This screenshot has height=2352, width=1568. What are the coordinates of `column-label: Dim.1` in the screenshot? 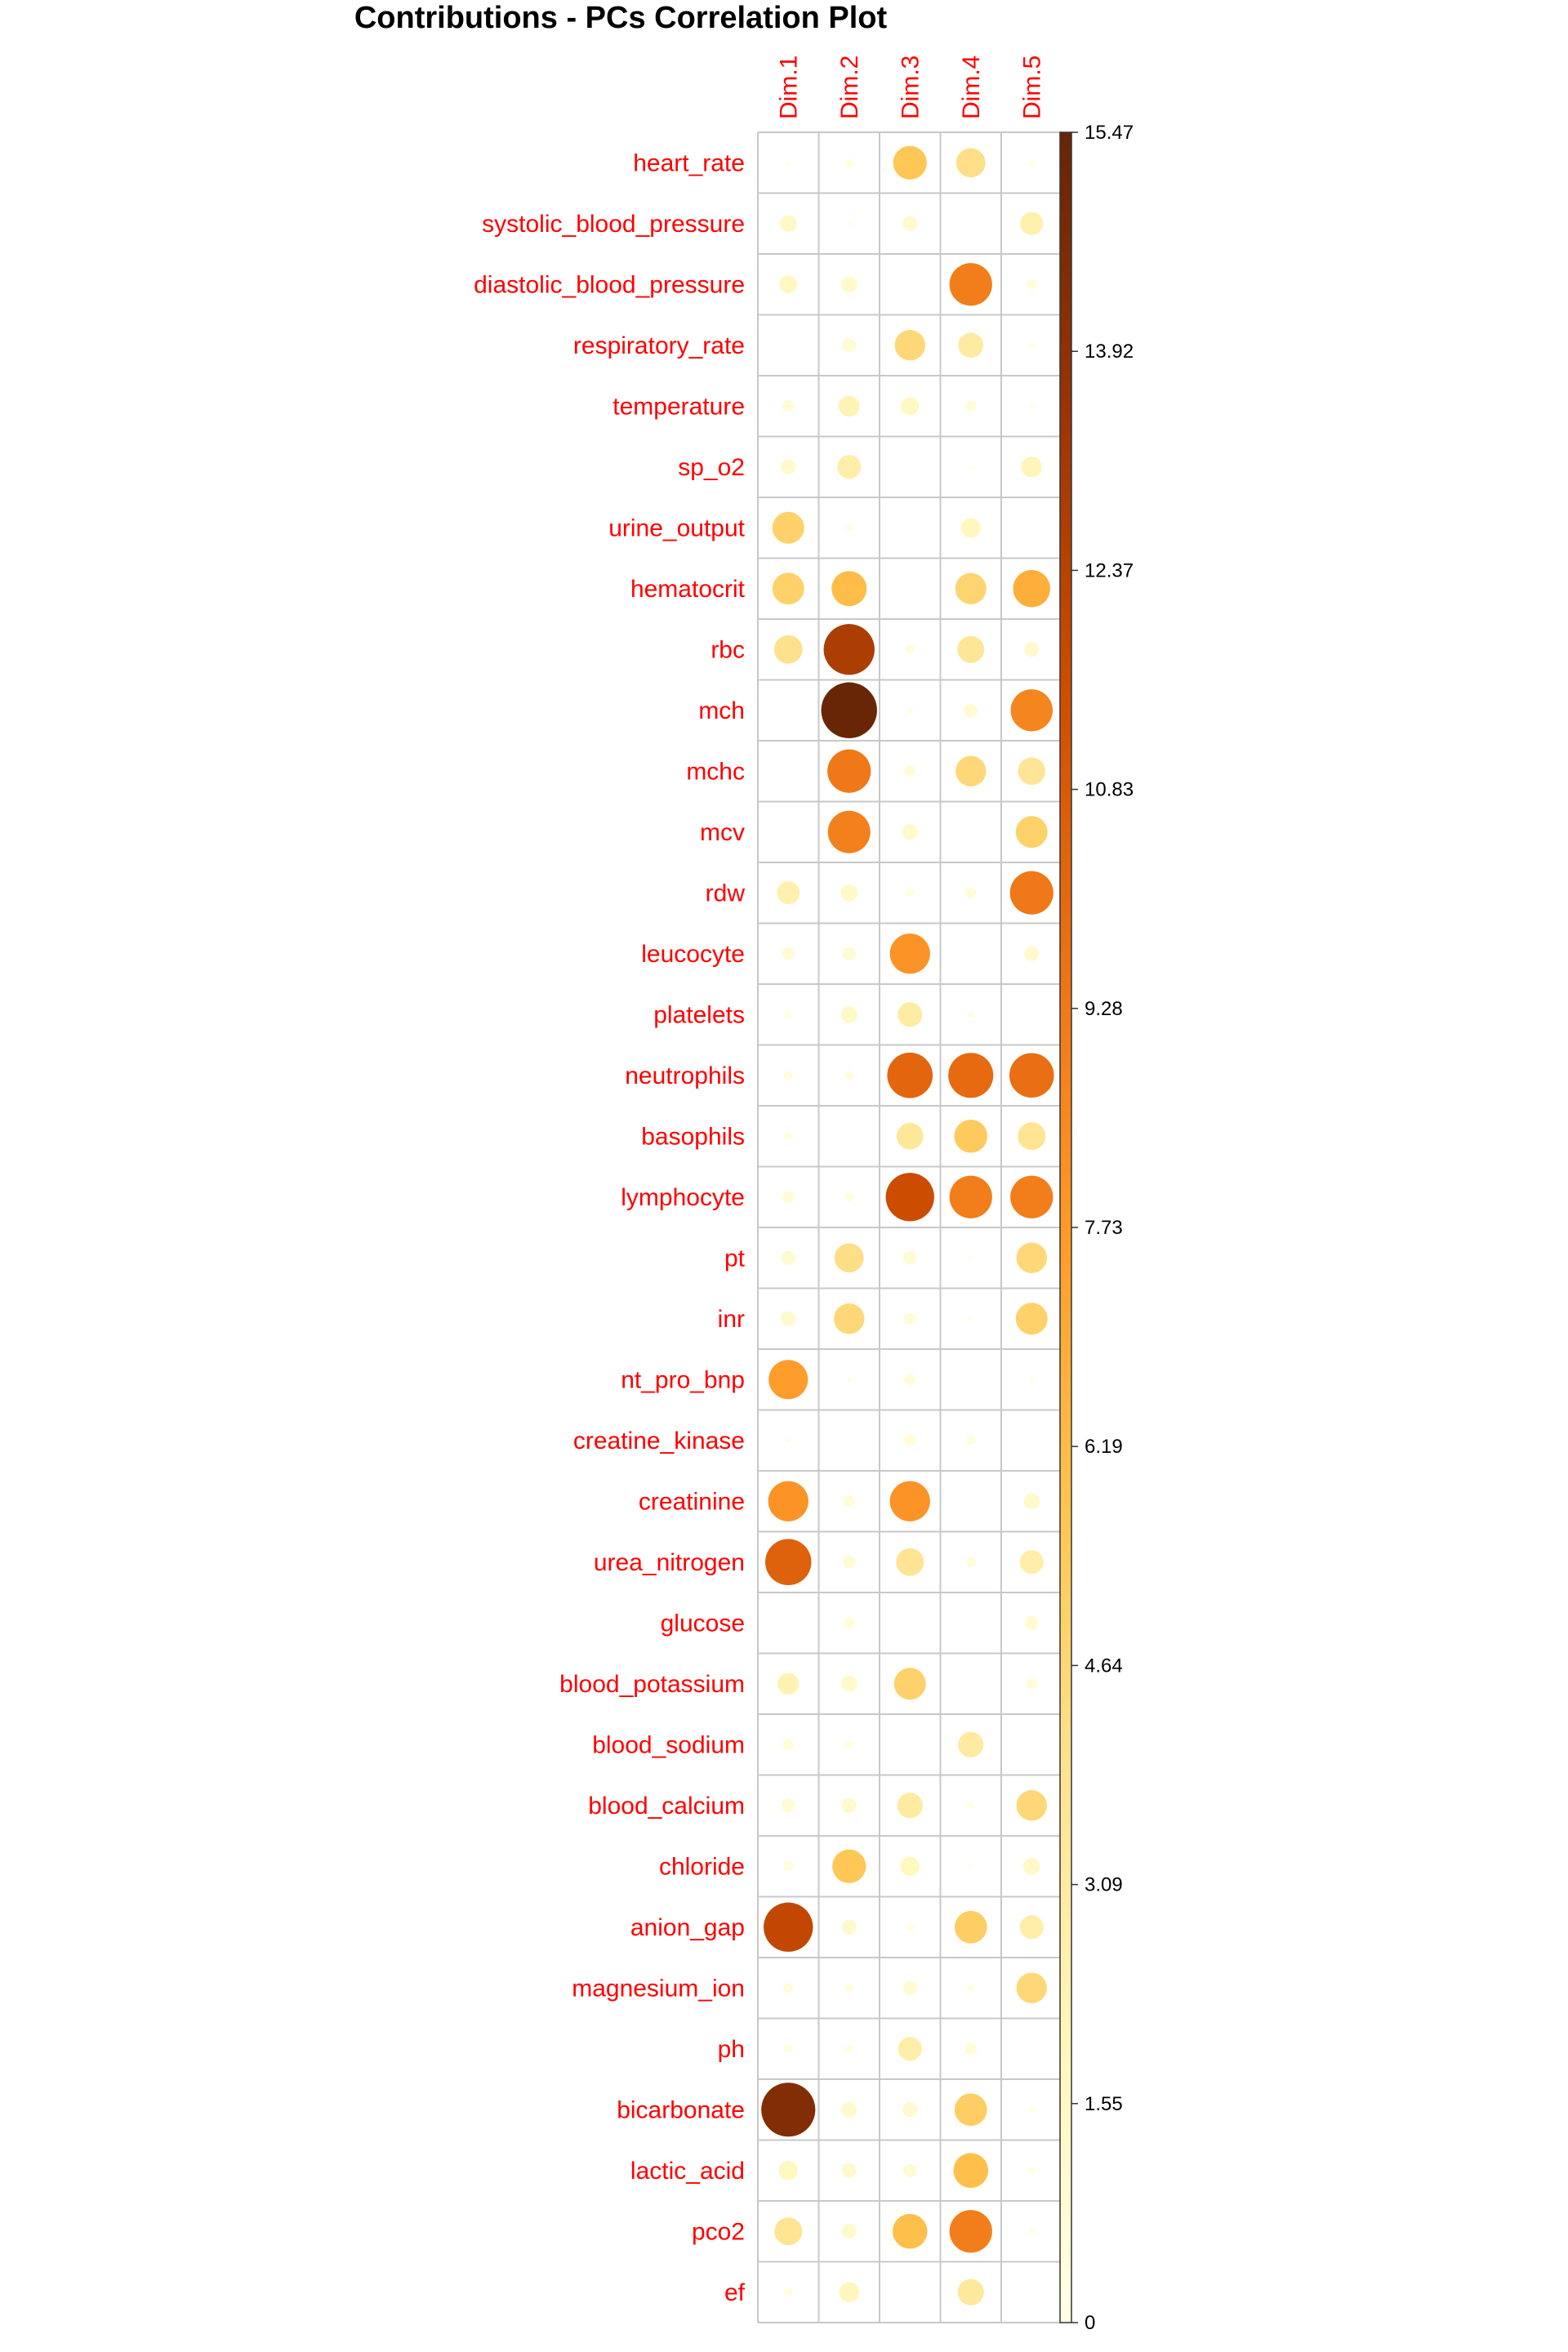 It's located at (788, 87).